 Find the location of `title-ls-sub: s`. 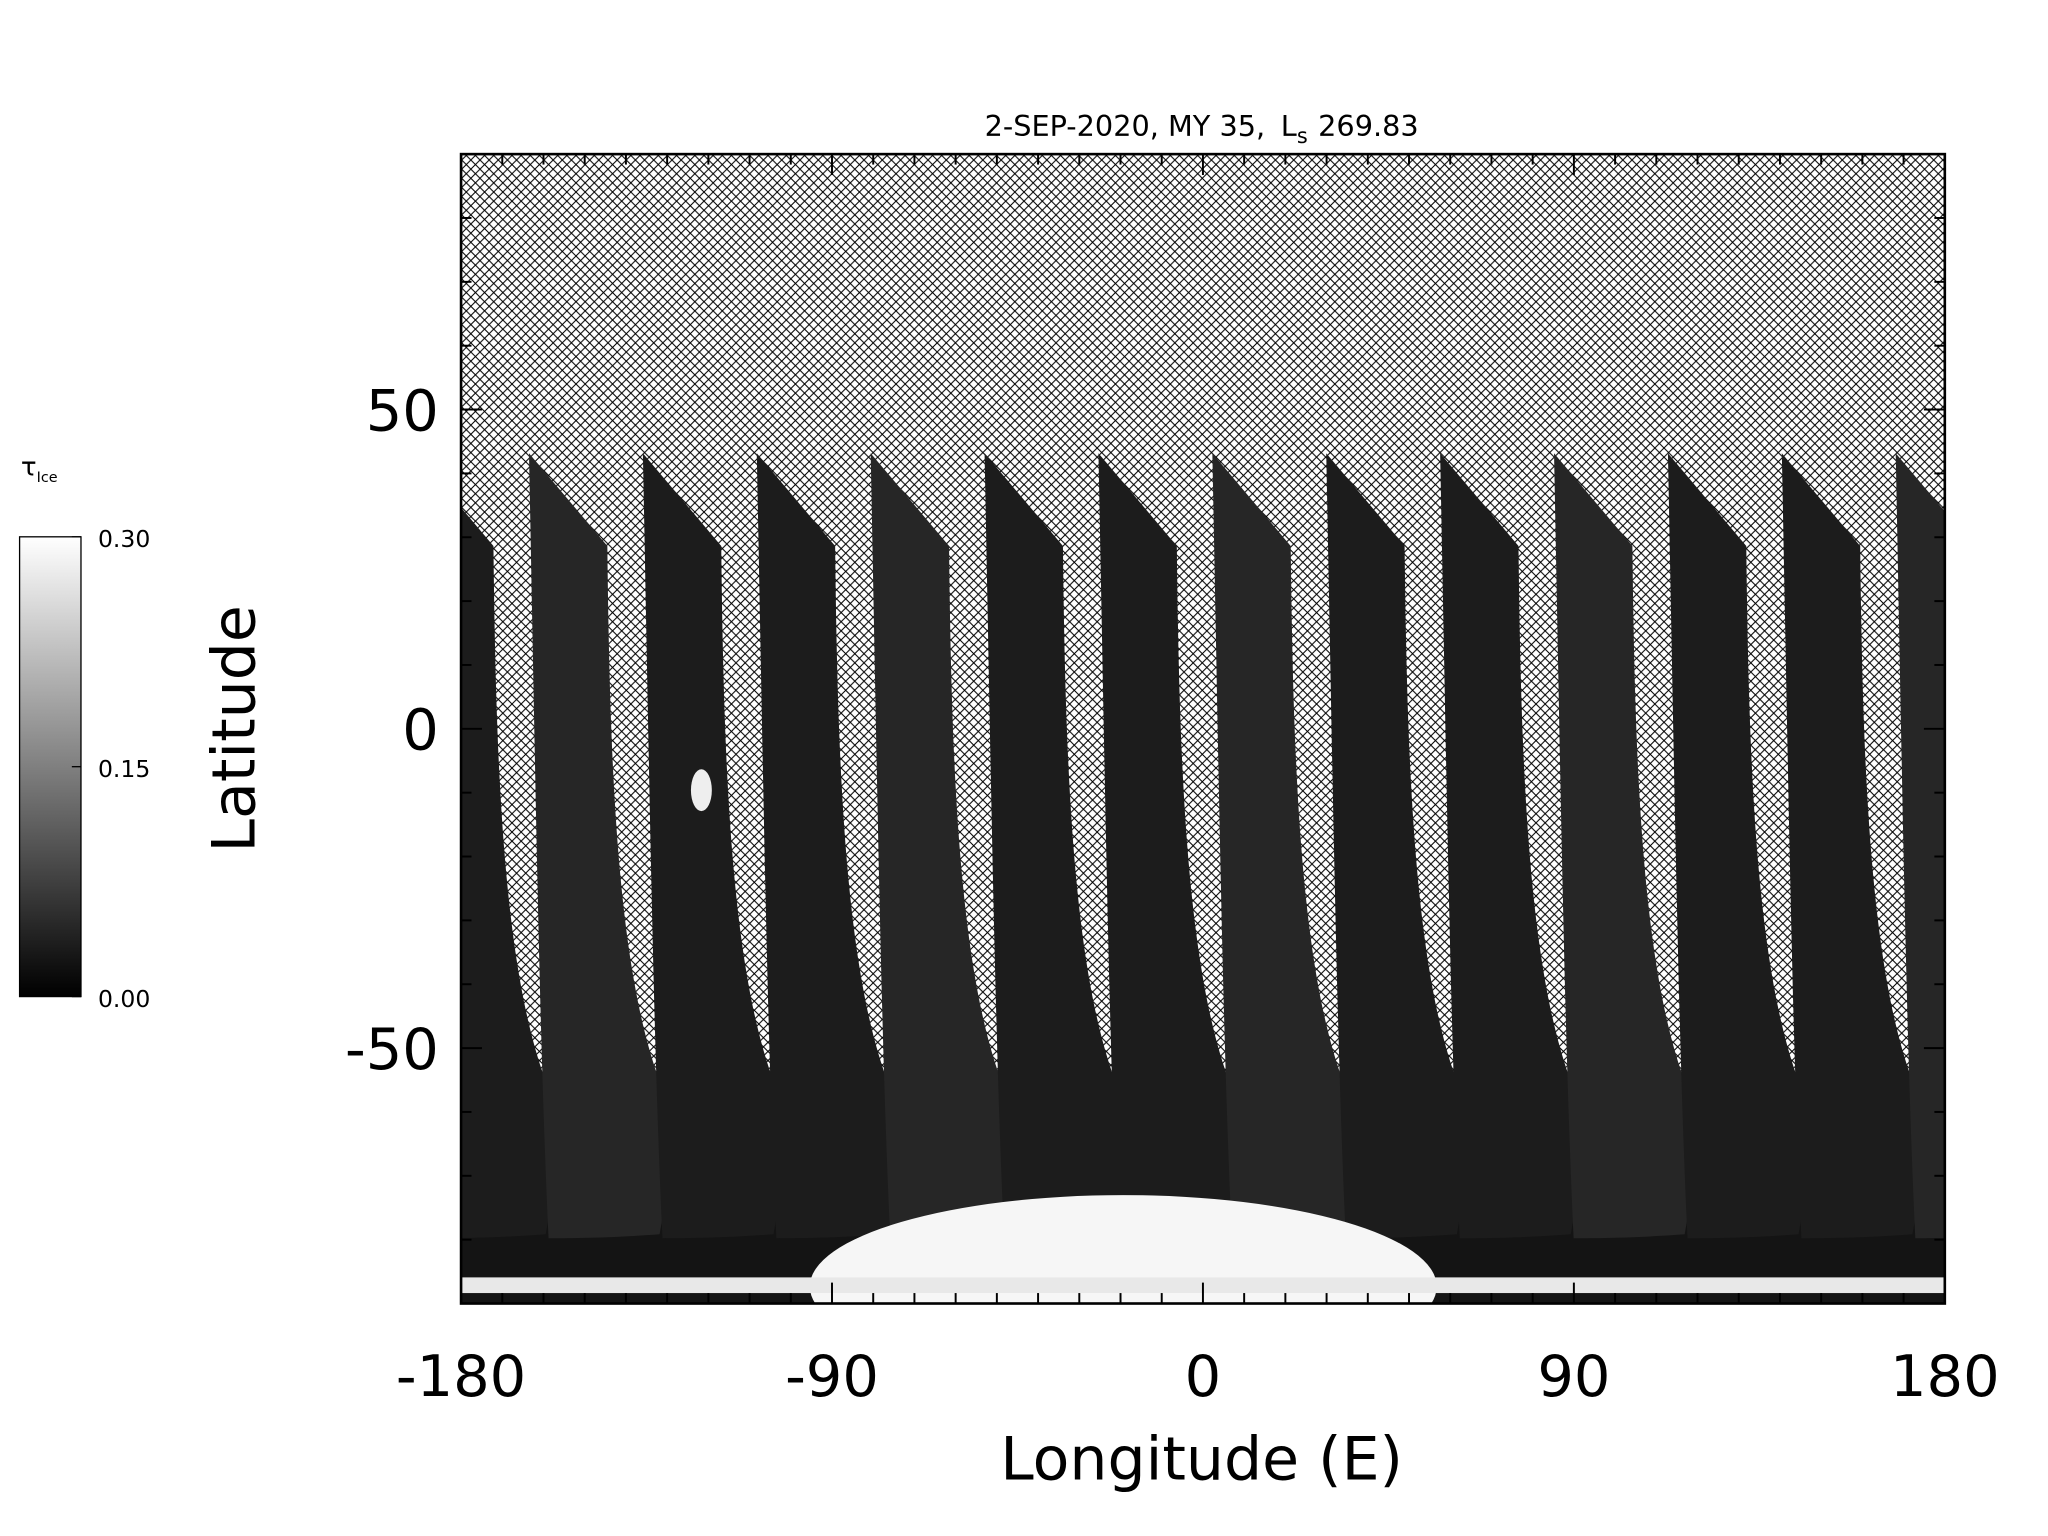

title-ls-sub: s is located at coordinates (1302, 136).